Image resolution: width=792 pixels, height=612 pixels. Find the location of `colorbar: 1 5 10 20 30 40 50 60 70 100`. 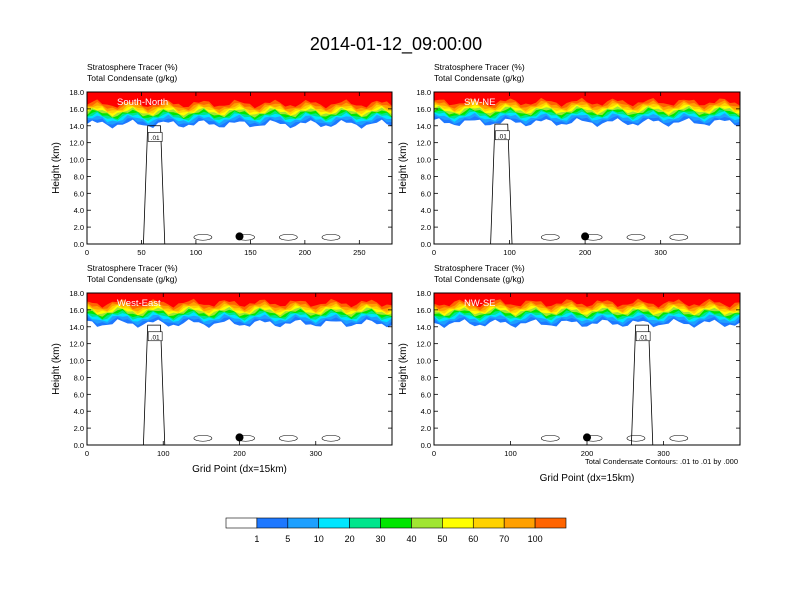

colorbar: 1 5 10 20 30 40 50 60 70 100 is located at coordinates (396, 530).